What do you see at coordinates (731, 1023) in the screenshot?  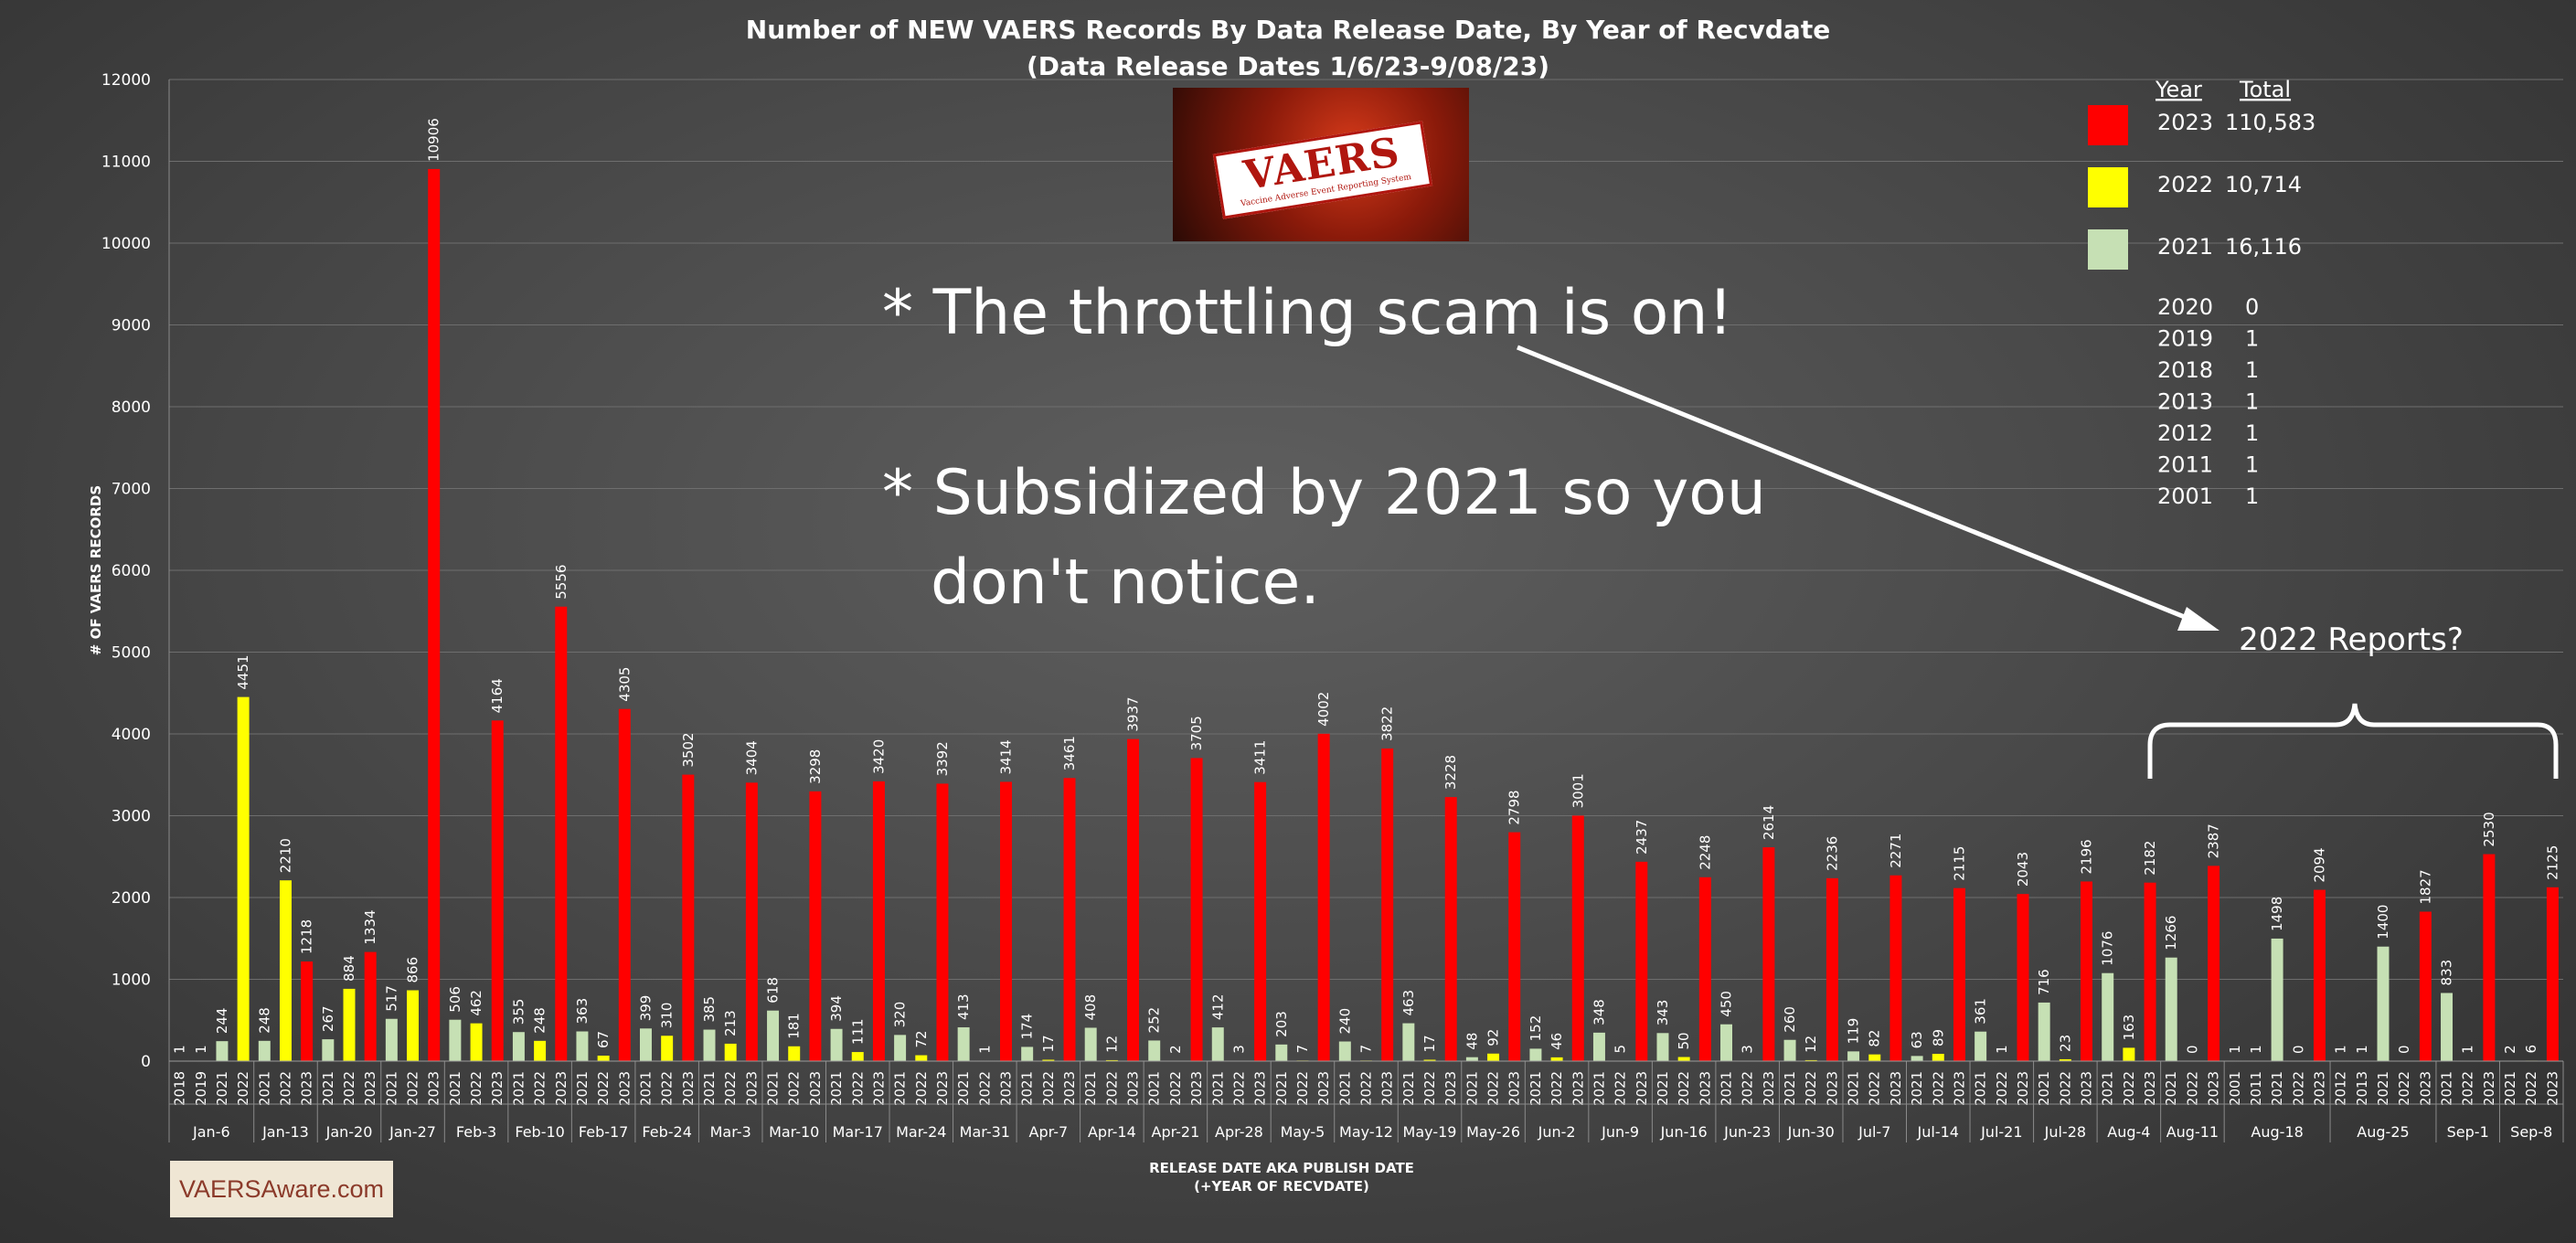 I see `bar-value-label: 213` at bounding box center [731, 1023].